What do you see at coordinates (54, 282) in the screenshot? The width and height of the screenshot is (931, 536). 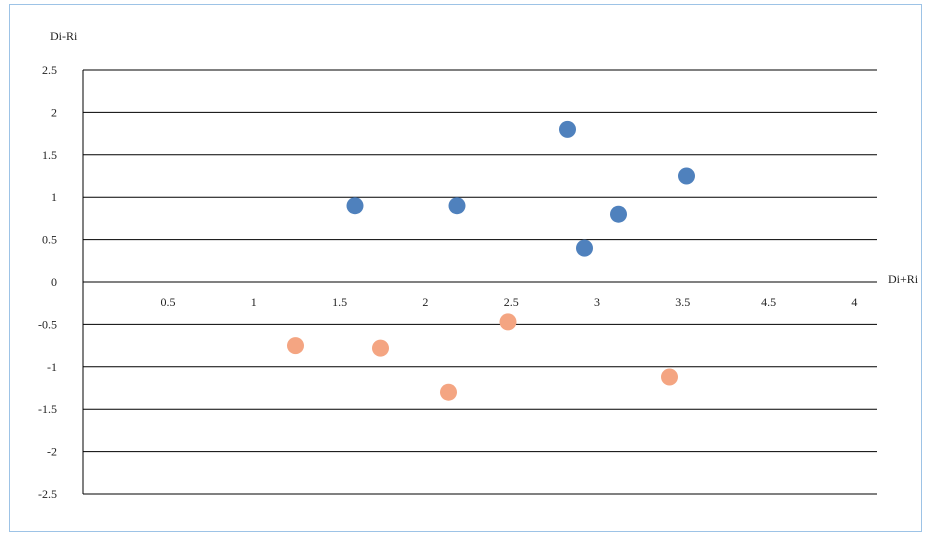 I see `y-tick-label: 0` at bounding box center [54, 282].